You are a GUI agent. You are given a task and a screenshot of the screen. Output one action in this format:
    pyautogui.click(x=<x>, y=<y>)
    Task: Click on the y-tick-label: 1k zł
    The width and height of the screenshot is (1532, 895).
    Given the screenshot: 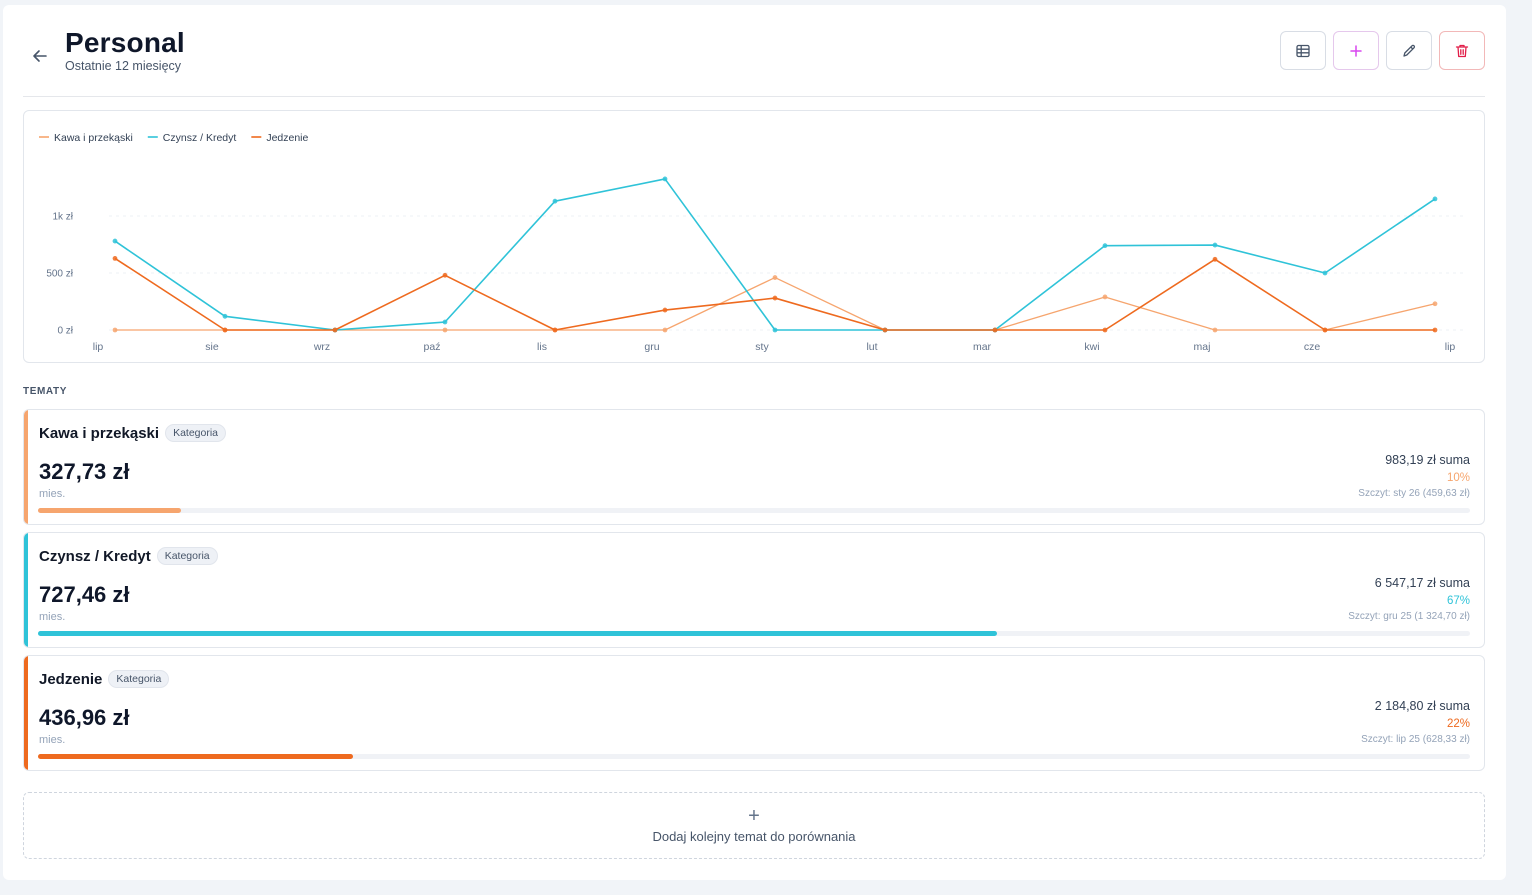 What is the action you would take?
    pyautogui.click(x=62, y=217)
    